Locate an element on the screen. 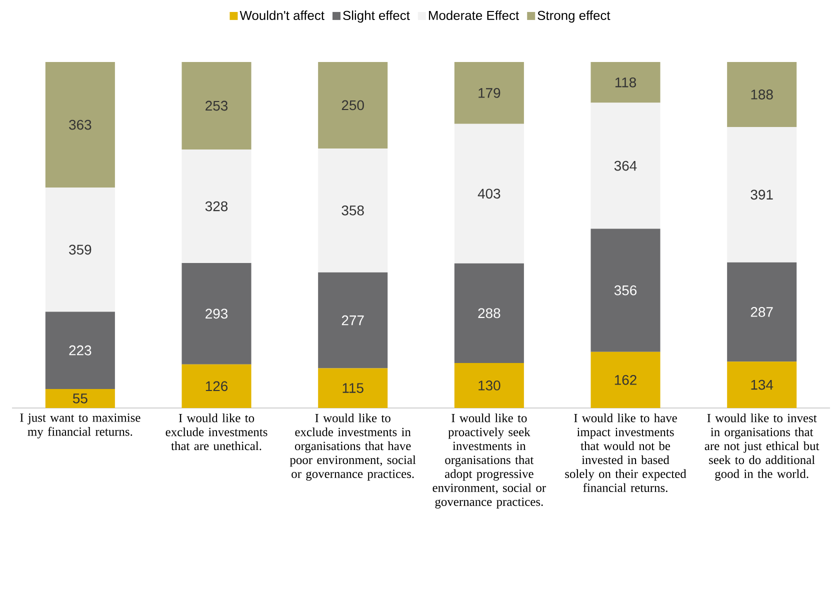 This screenshot has width=840, height=589. data-label: 363 is located at coordinates (80, 125).